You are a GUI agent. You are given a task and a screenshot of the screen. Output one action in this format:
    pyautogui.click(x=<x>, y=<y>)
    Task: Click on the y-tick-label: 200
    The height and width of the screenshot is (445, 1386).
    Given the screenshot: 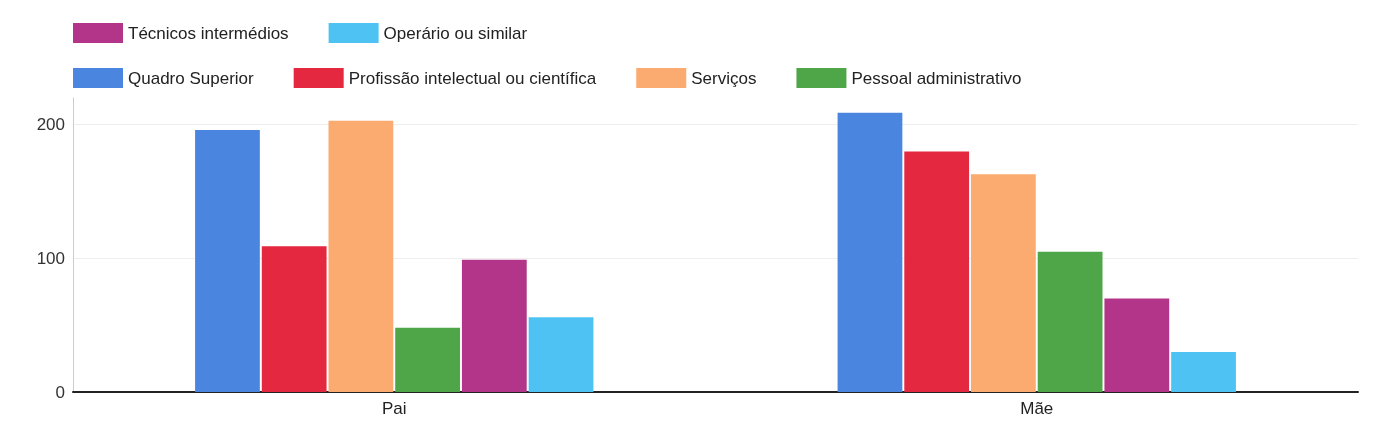 What is the action you would take?
    pyautogui.click(x=50, y=125)
    